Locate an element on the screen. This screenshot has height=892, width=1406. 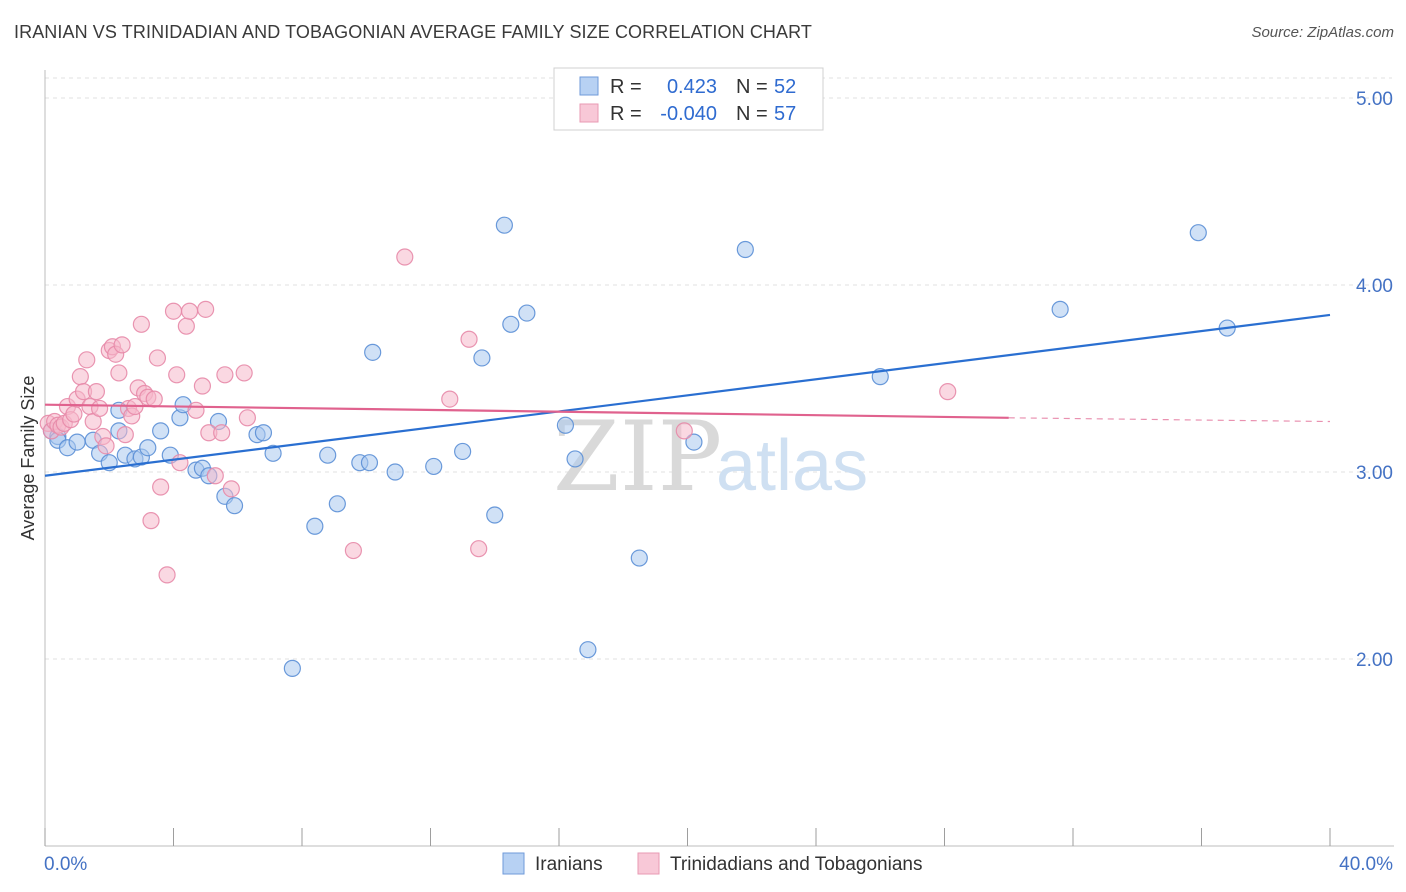
y-tick-label-1: 3.00 is located at coordinates (1374, 473).